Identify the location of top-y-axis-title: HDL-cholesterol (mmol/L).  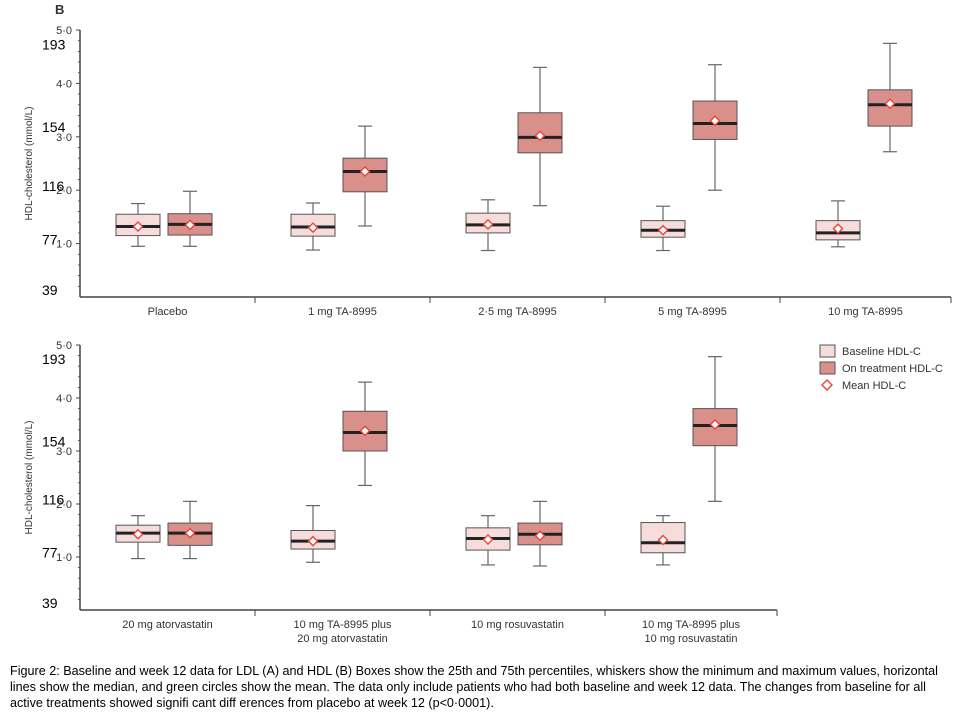
(29, 164).